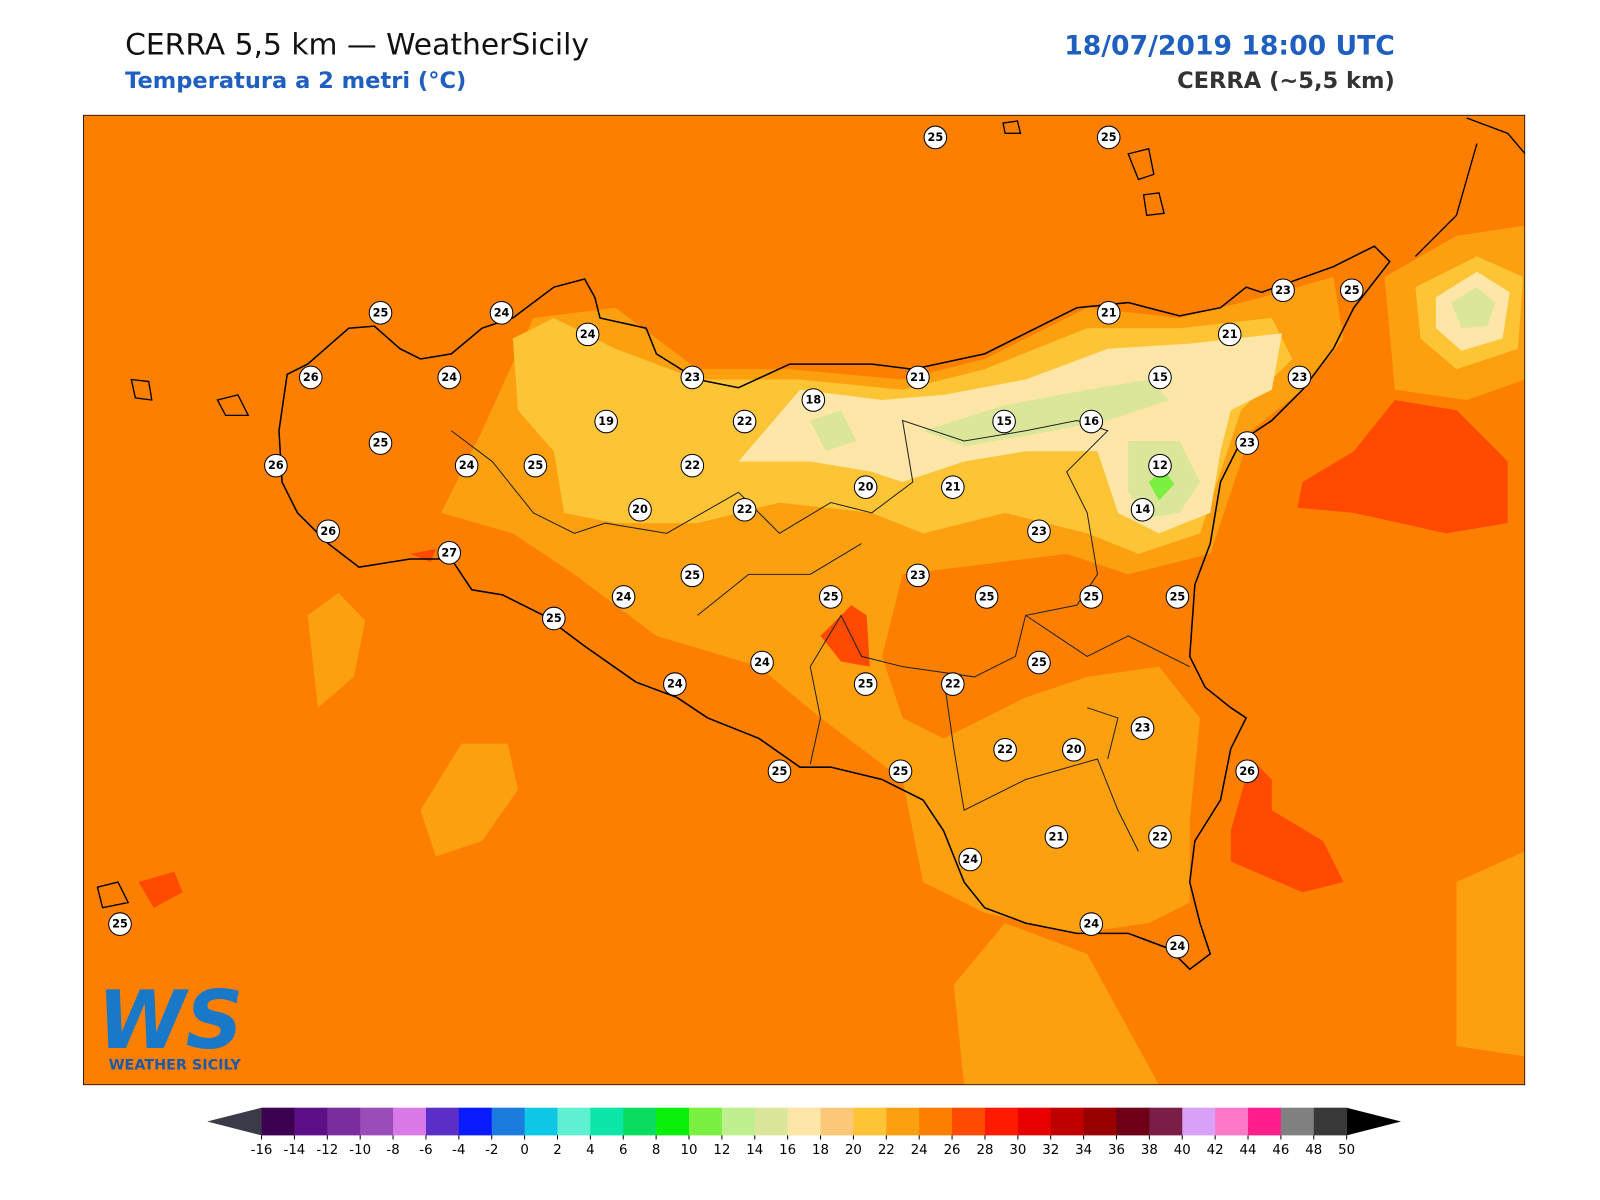 This screenshot has width=1600, height=1200. I want to click on station: 12, so click(1160, 465).